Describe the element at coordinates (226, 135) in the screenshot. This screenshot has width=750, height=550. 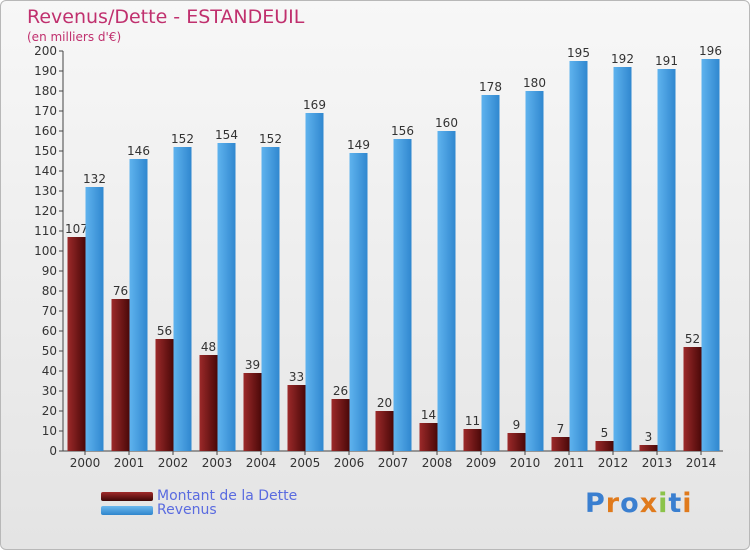
I see `data-label: 154` at that location.